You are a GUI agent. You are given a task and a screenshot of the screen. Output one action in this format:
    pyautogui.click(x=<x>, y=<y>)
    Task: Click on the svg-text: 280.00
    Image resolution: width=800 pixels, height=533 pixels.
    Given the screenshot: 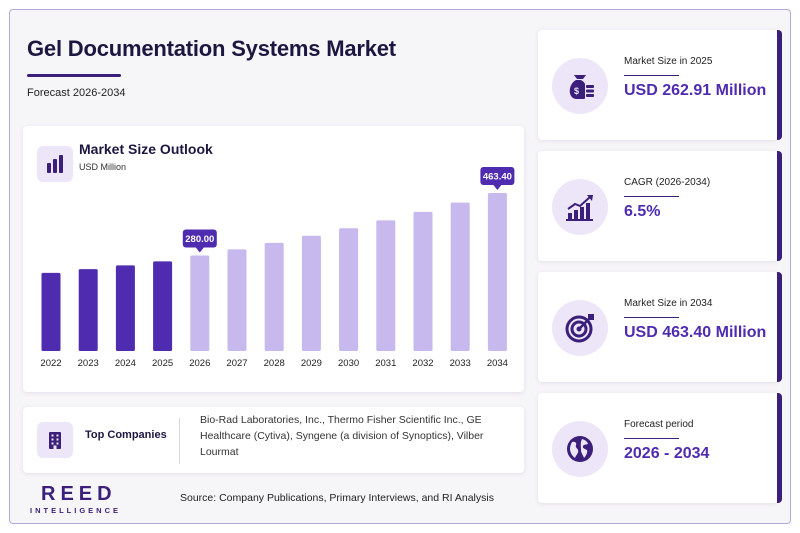 What is the action you would take?
    pyautogui.click(x=199, y=239)
    